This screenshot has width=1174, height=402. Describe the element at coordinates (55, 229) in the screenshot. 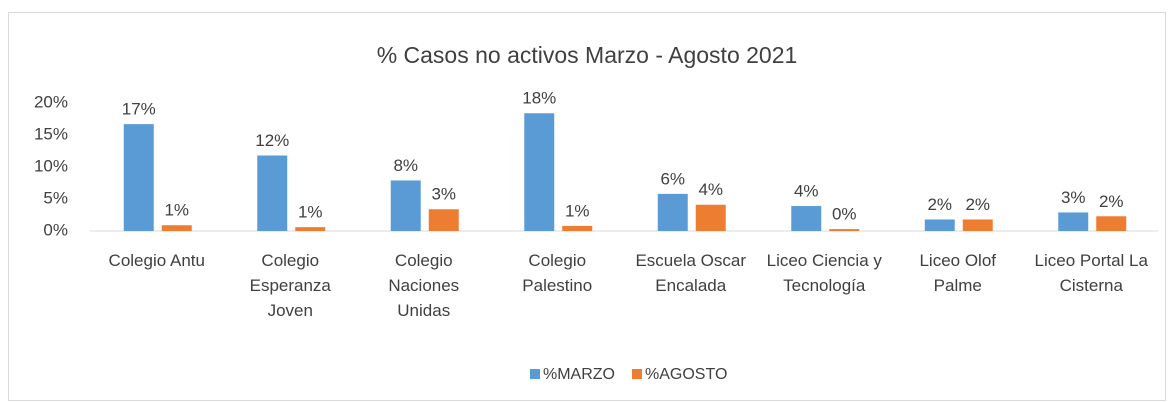

I see `y-tick-label: 0%` at that location.